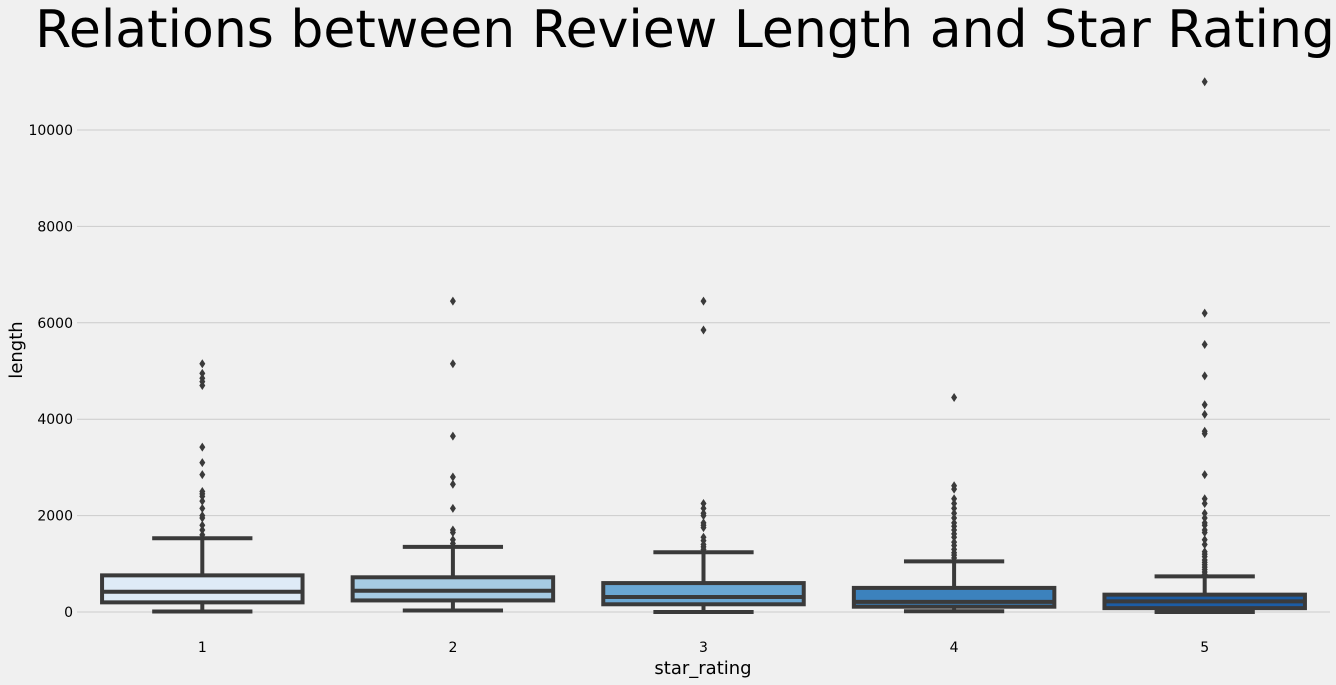  What do you see at coordinates (16, 349) in the screenshot?
I see `y-axis-label: length` at bounding box center [16, 349].